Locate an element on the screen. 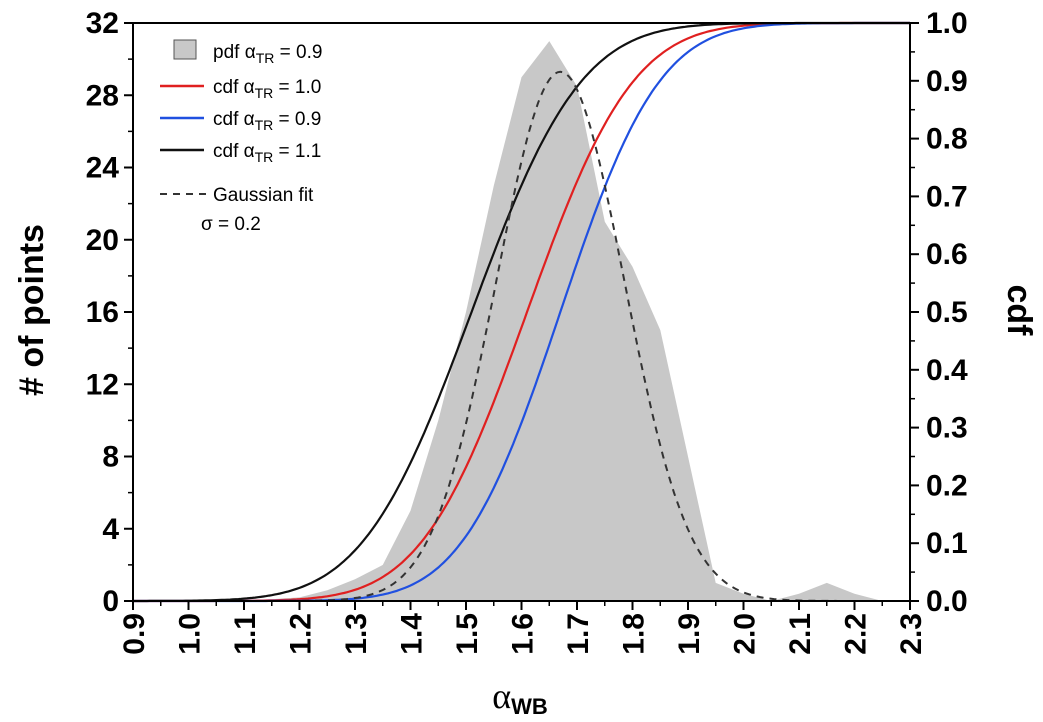  y-left-tick-label: 16 is located at coordinates (102, 312).